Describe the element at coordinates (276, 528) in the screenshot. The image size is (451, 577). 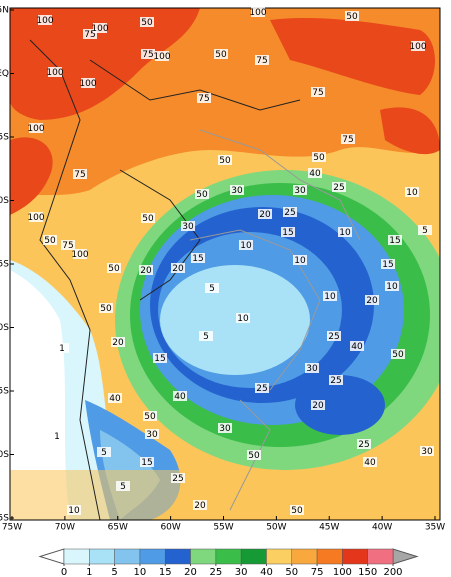
I see `lon-label: 50W` at that location.